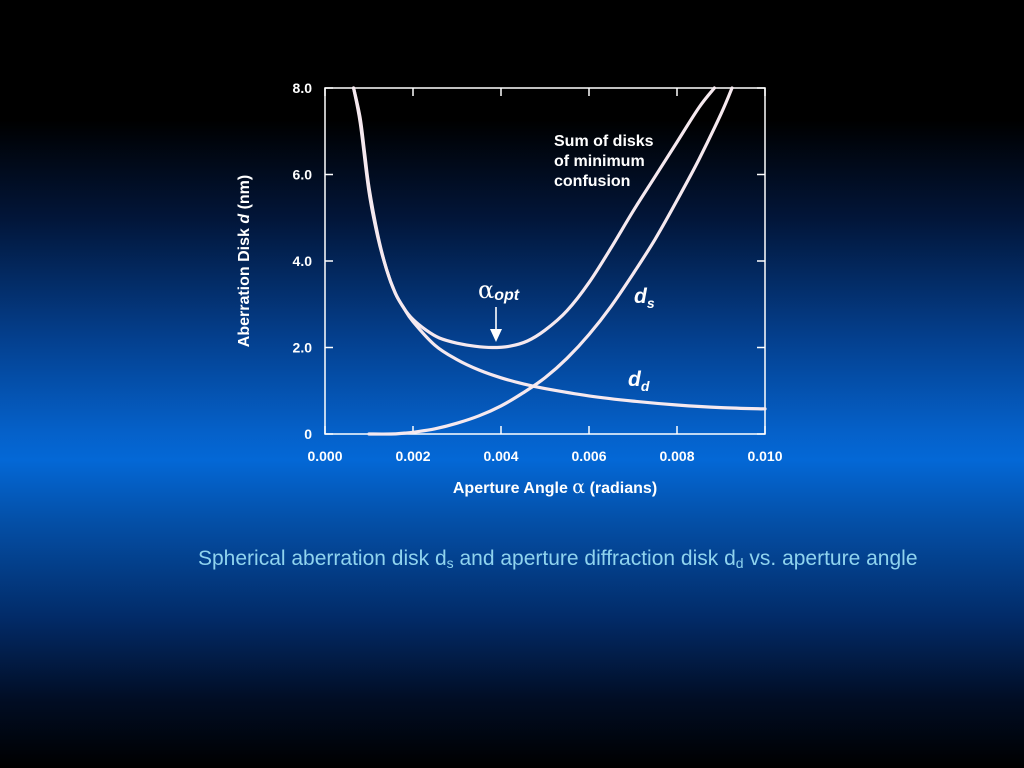  What do you see at coordinates (308, 434) in the screenshot?
I see `y-tick-label: 0` at bounding box center [308, 434].